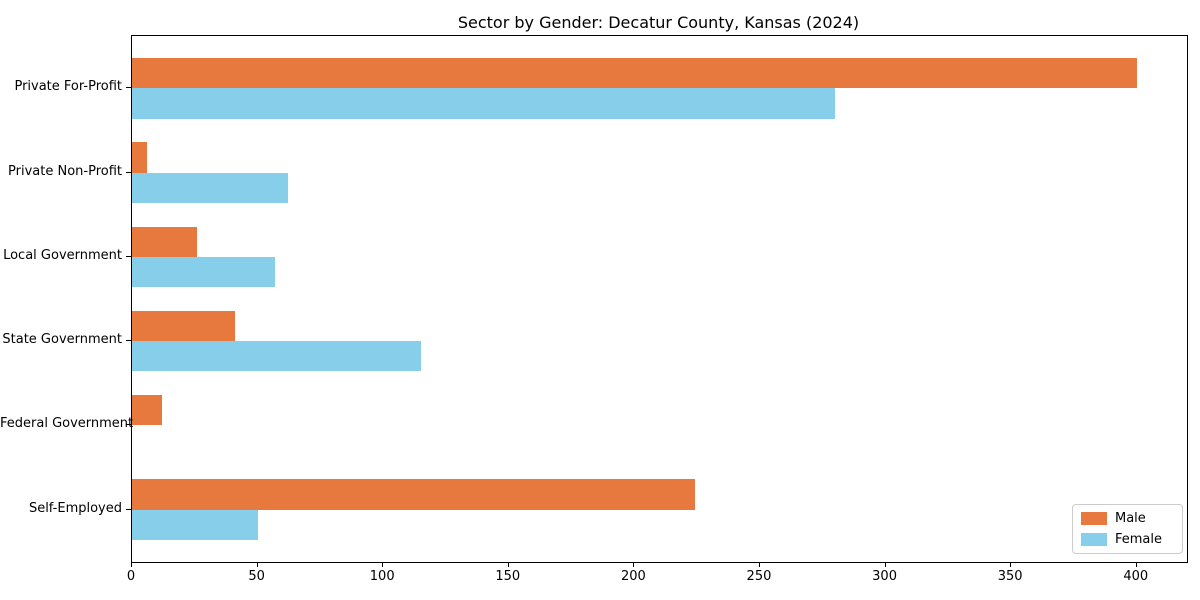 The width and height of the screenshot is (1200, 600). I want to click on legend-label: Male, so click(1130, 518).